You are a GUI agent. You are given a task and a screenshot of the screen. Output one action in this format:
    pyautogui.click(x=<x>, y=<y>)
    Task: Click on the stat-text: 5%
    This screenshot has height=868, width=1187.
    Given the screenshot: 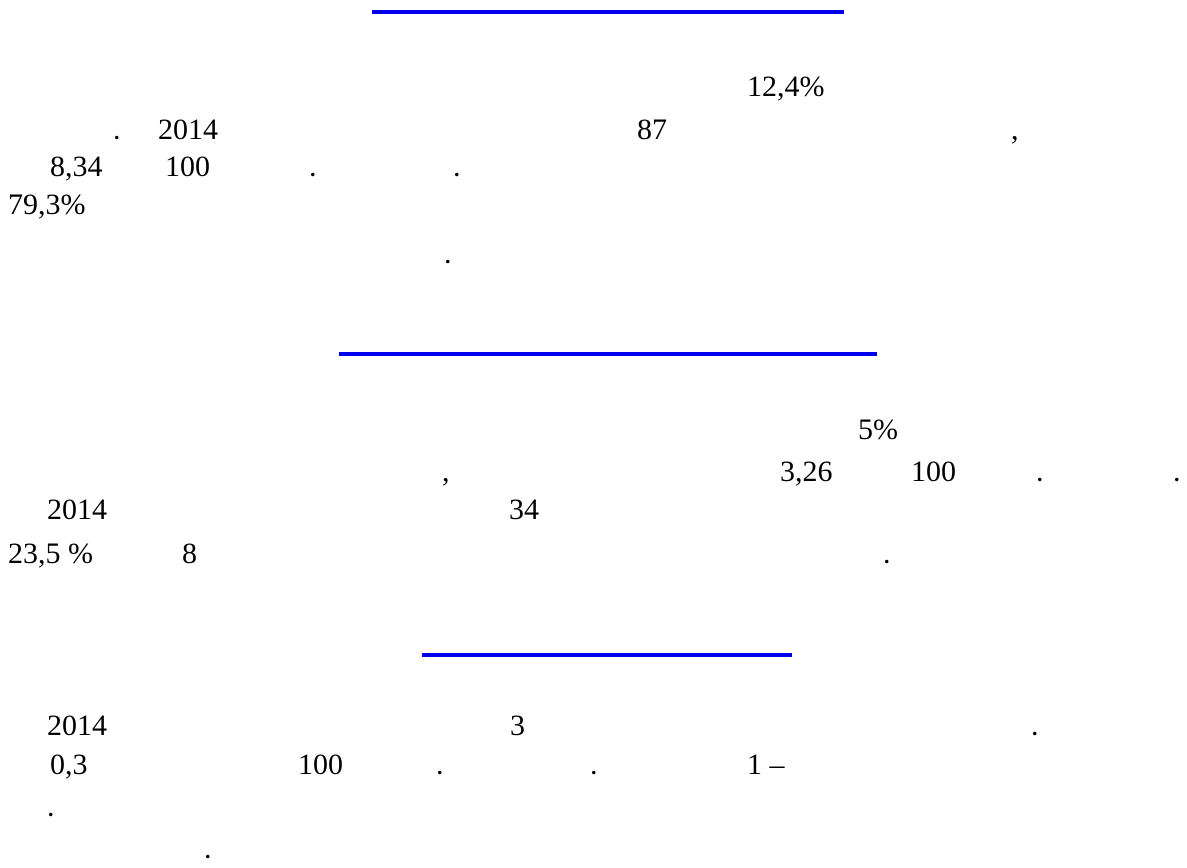 What is the action you would take?
    pyautogui.click(x=878, y=430)
    